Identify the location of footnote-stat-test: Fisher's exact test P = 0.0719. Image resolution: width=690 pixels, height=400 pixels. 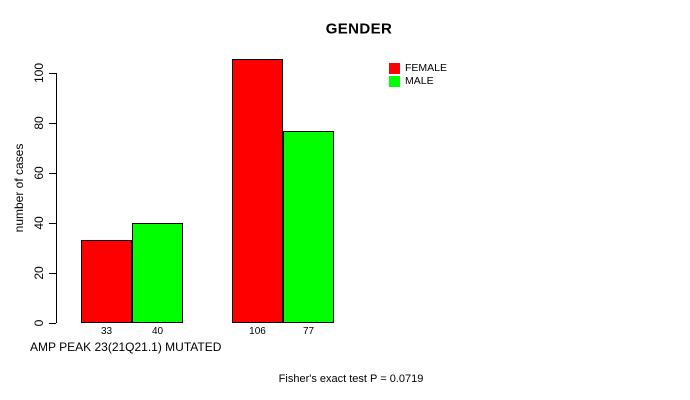
(351, 379).